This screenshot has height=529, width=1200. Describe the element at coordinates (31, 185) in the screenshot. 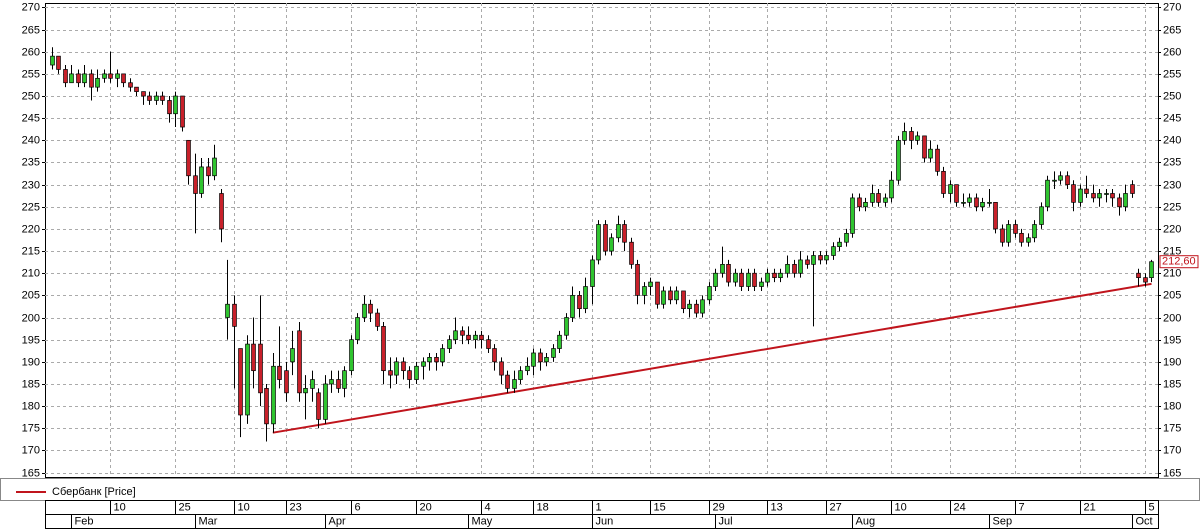

I see `y-tick-label: 230` at that location.